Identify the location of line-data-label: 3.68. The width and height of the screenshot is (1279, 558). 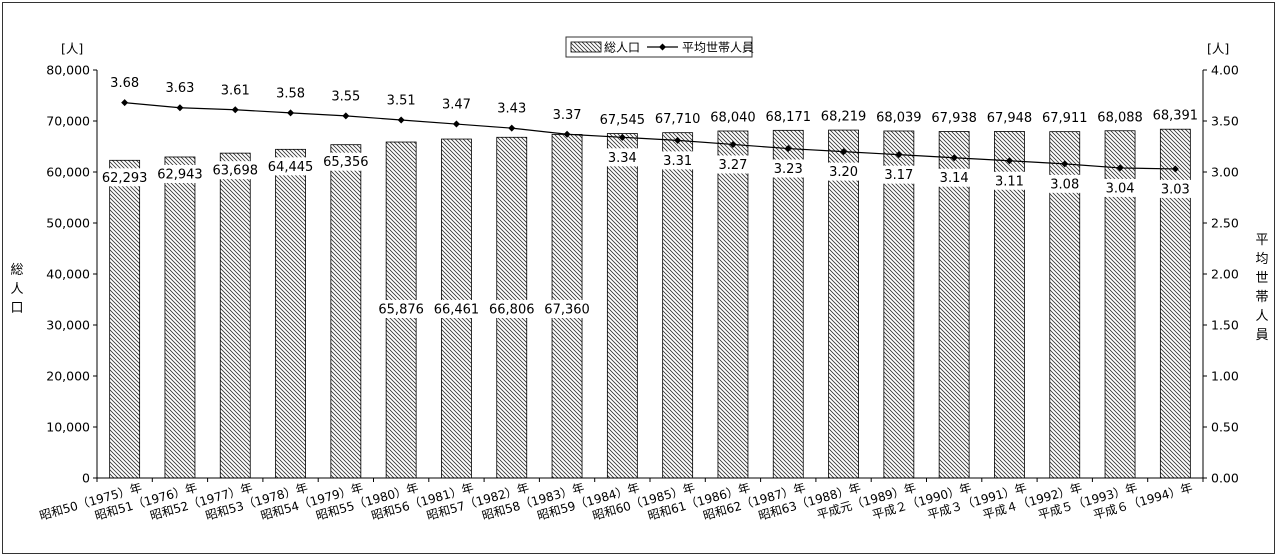
(124, 83).